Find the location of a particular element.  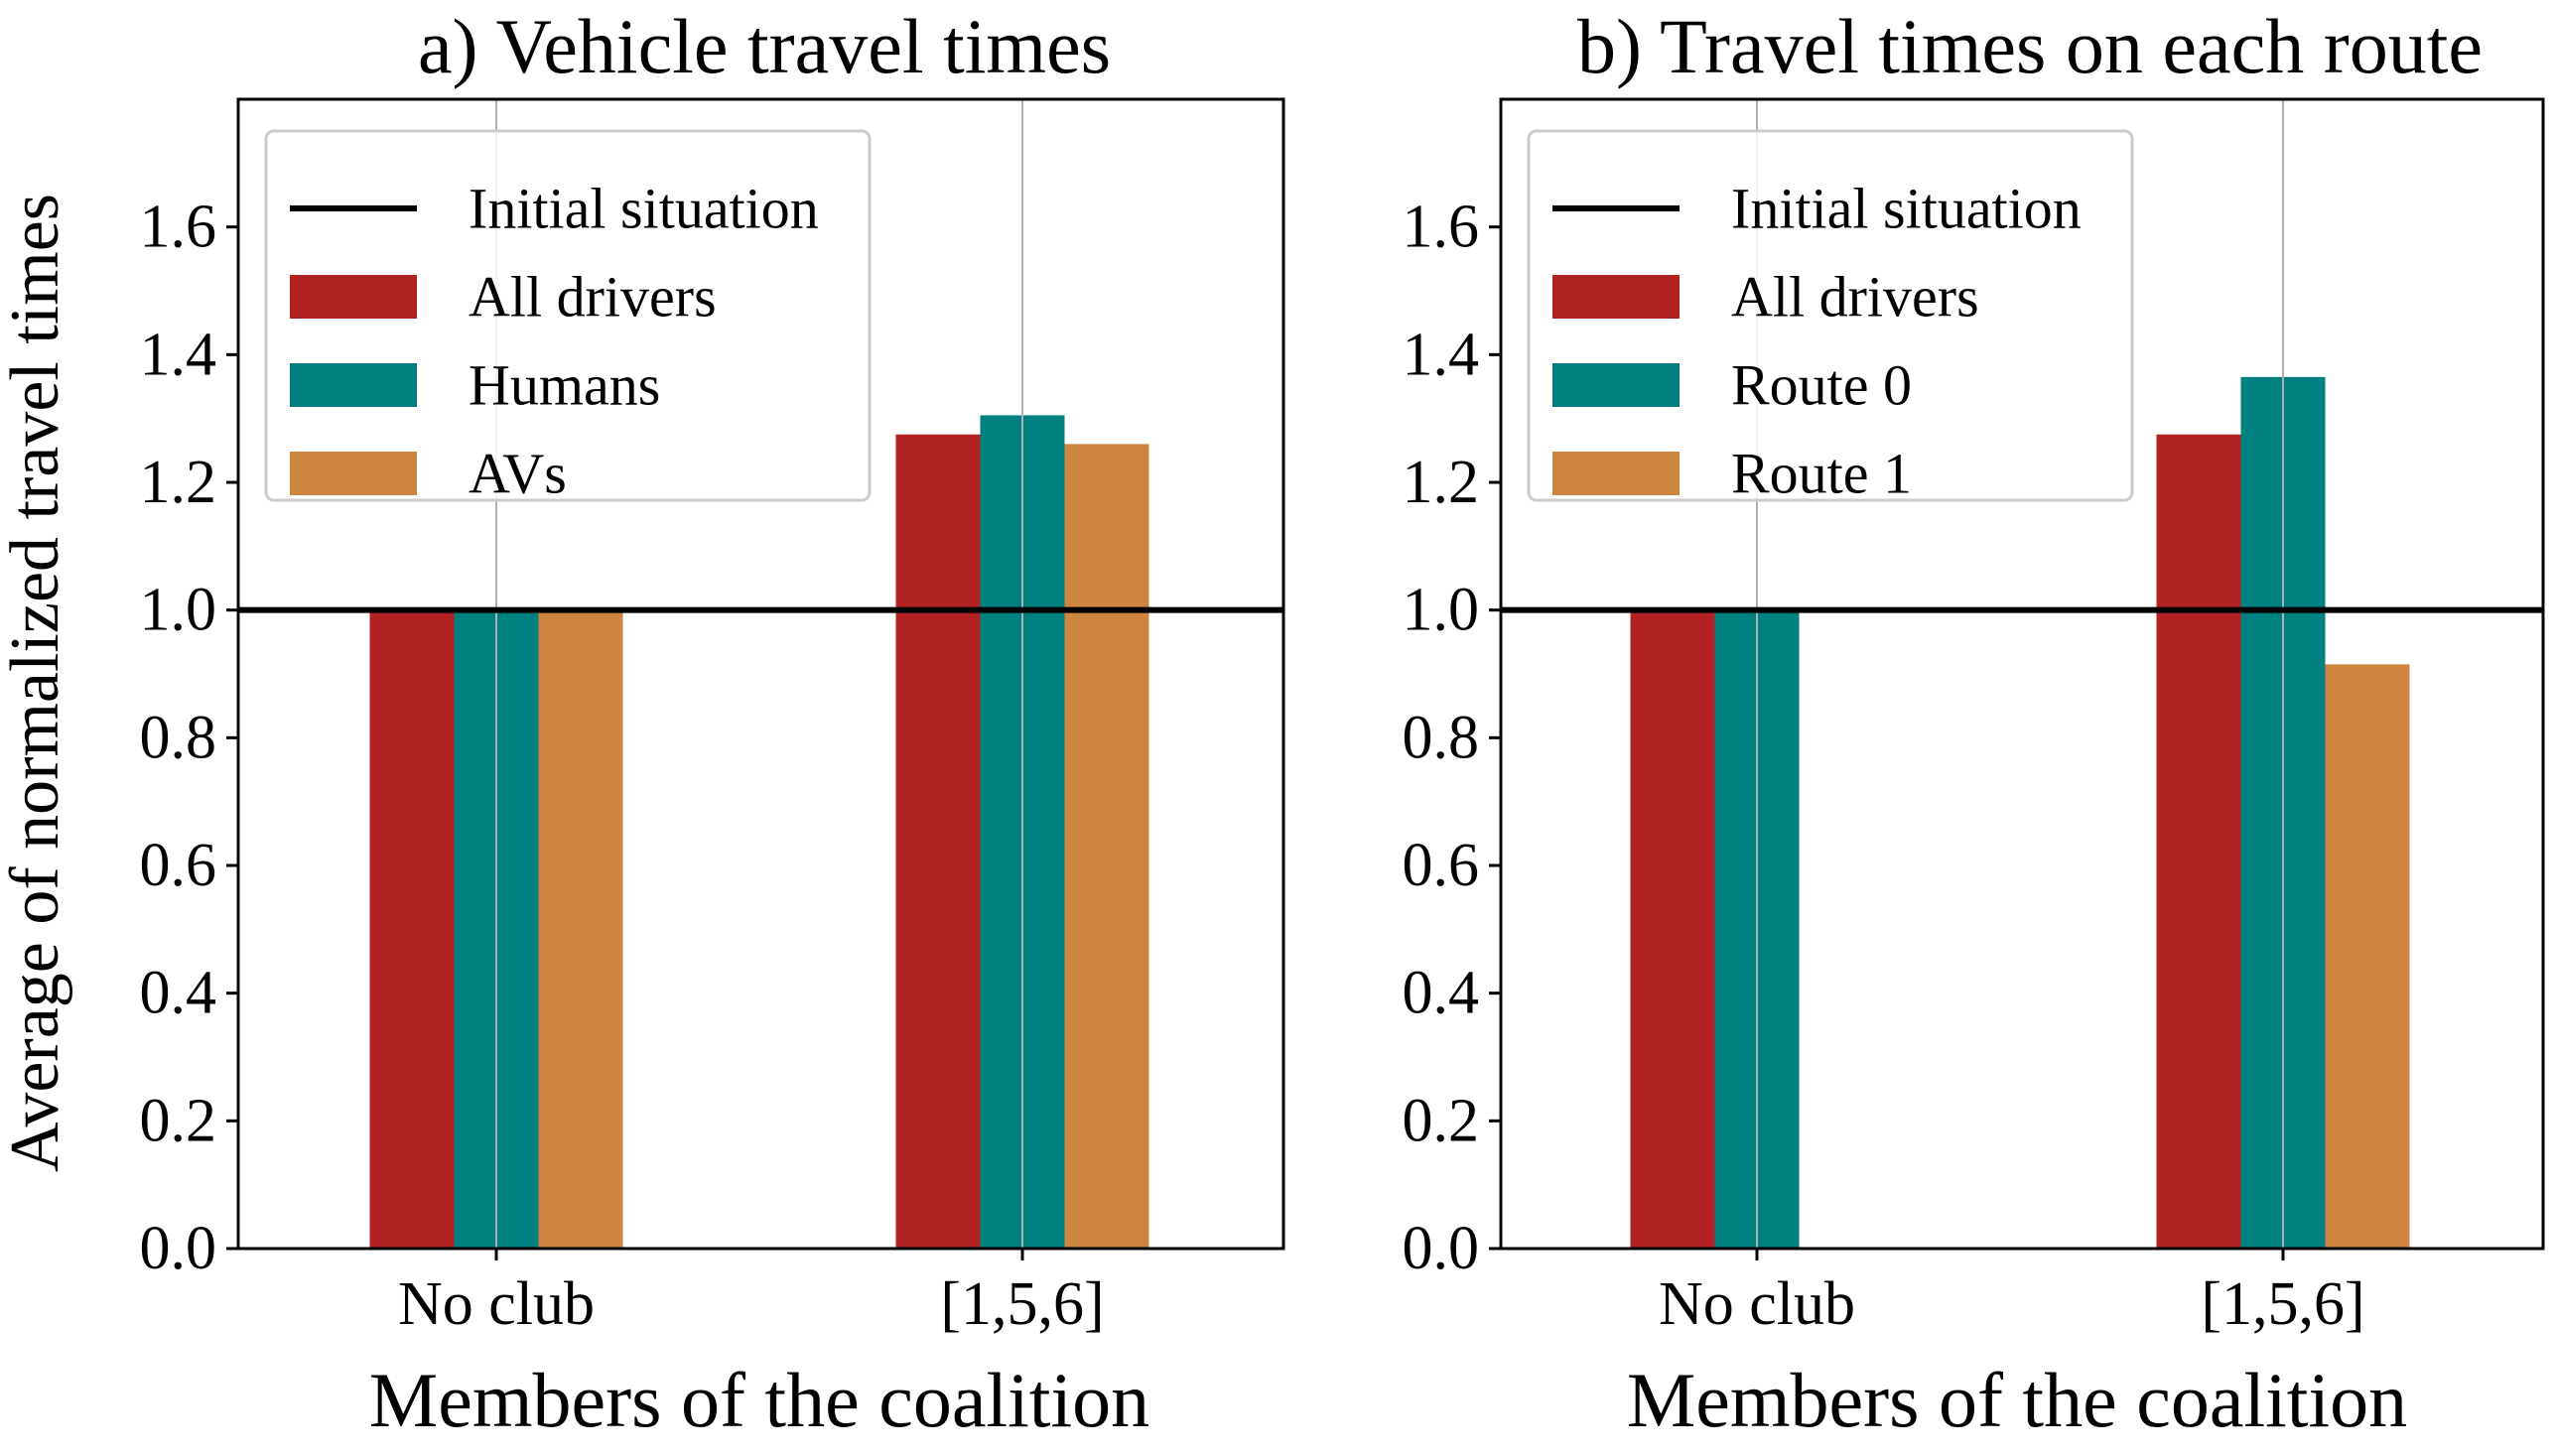

figure-y-axis-label: Average of normalized travel times is located at coordinates (36, 683).